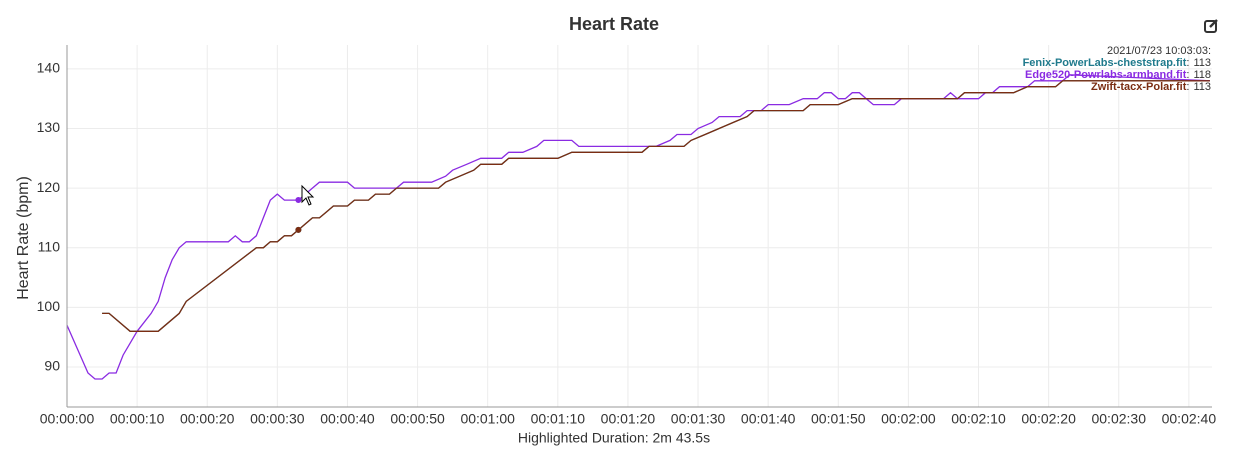 Image resolution: width=1237 pixels, height=461 pixels. I want to click on y-tick-label: 140, so click(49, 68).